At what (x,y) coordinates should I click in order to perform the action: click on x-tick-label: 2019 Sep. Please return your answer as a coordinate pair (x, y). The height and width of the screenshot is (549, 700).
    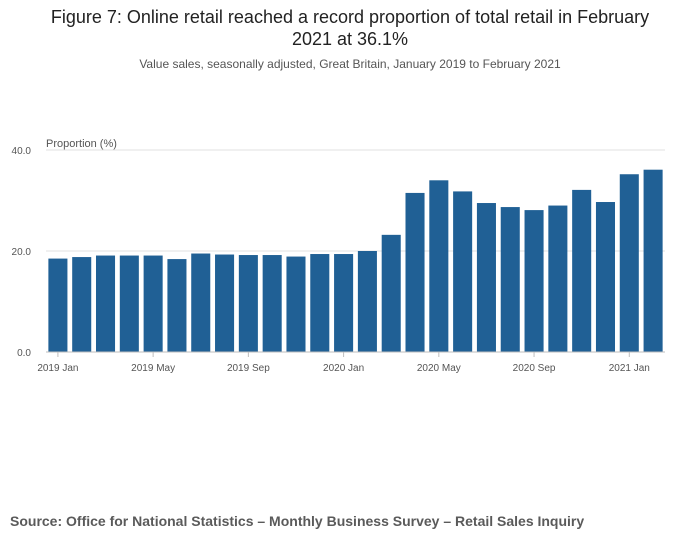
    Looking at the image, I should click on (248, 368).